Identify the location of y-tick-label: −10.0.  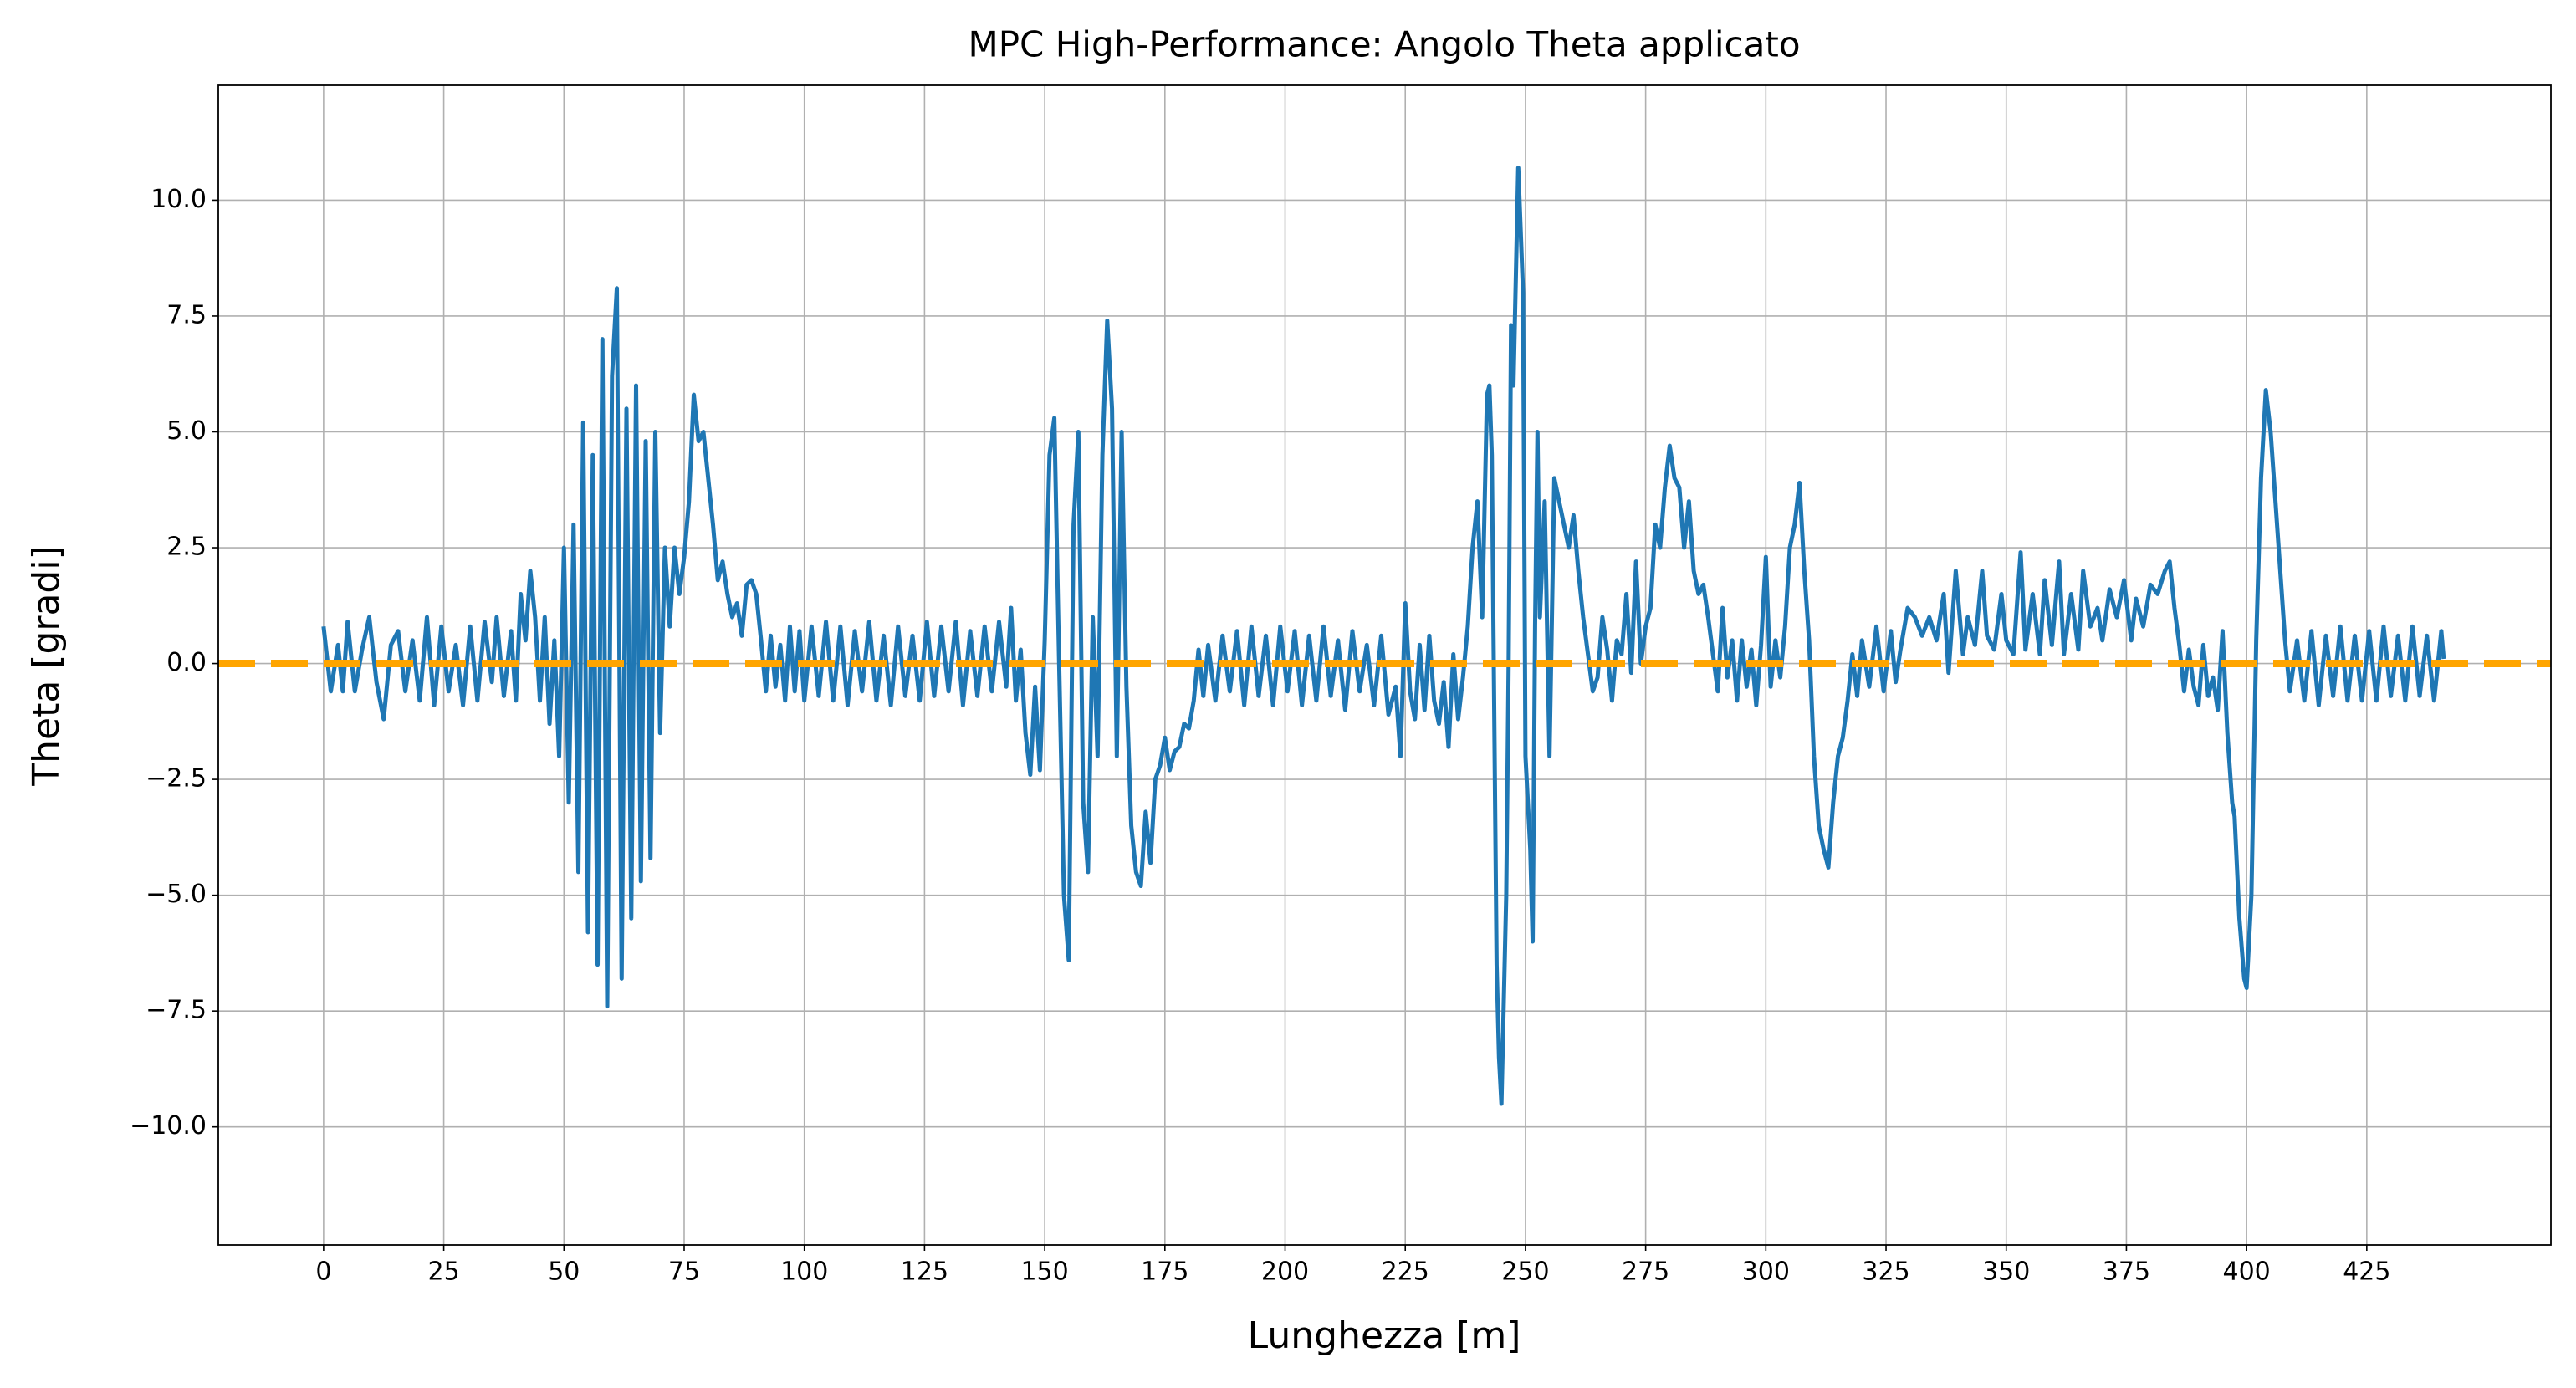
(168, 1126).